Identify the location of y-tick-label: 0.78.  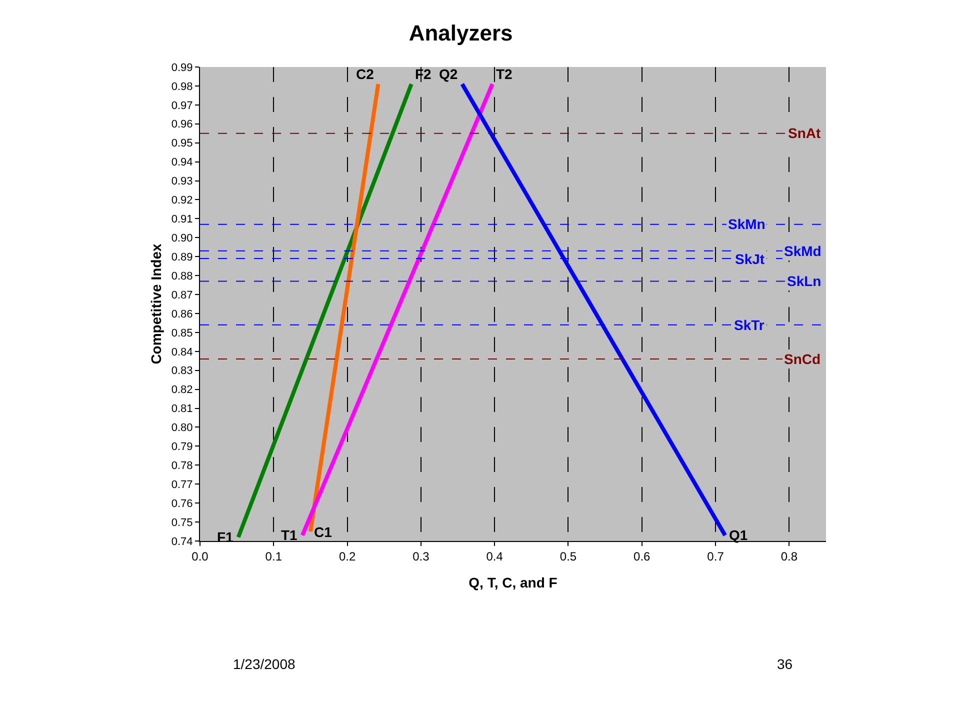
(182, 466).